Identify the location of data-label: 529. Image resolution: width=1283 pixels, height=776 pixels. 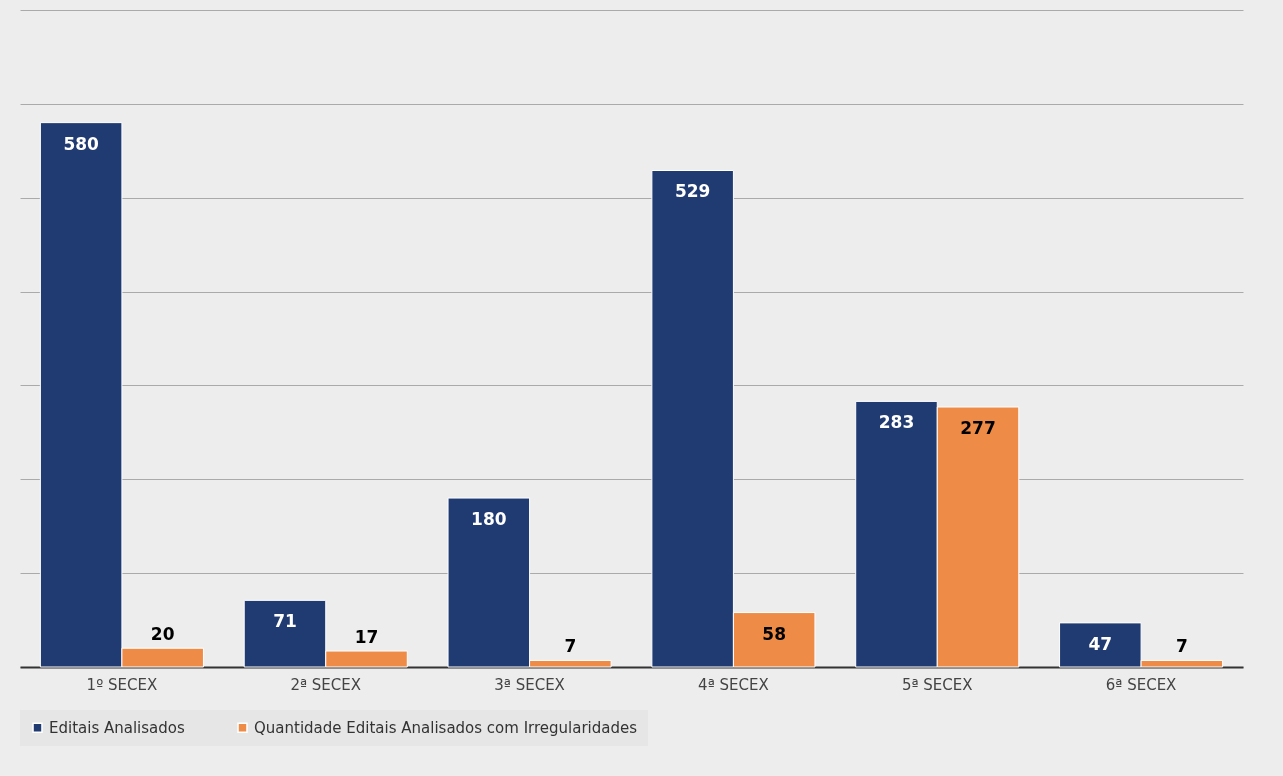
(692, 191).